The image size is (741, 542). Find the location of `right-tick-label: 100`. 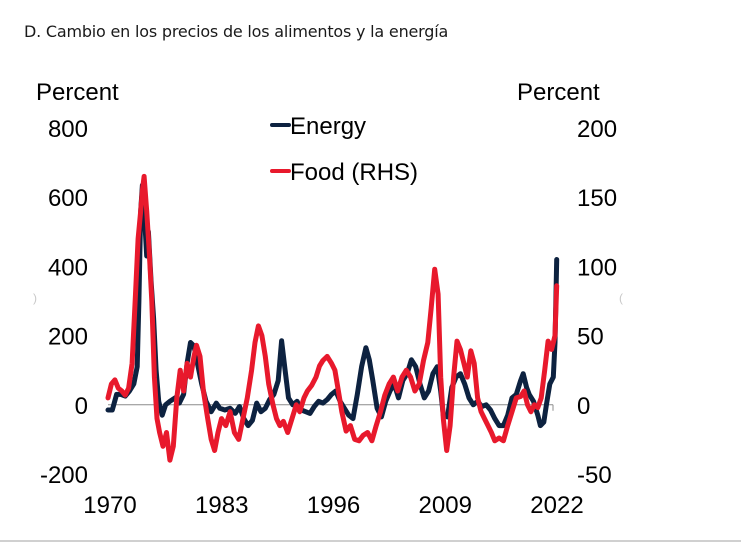

right-tick-label: 100 is located at coordinates (597, 267).